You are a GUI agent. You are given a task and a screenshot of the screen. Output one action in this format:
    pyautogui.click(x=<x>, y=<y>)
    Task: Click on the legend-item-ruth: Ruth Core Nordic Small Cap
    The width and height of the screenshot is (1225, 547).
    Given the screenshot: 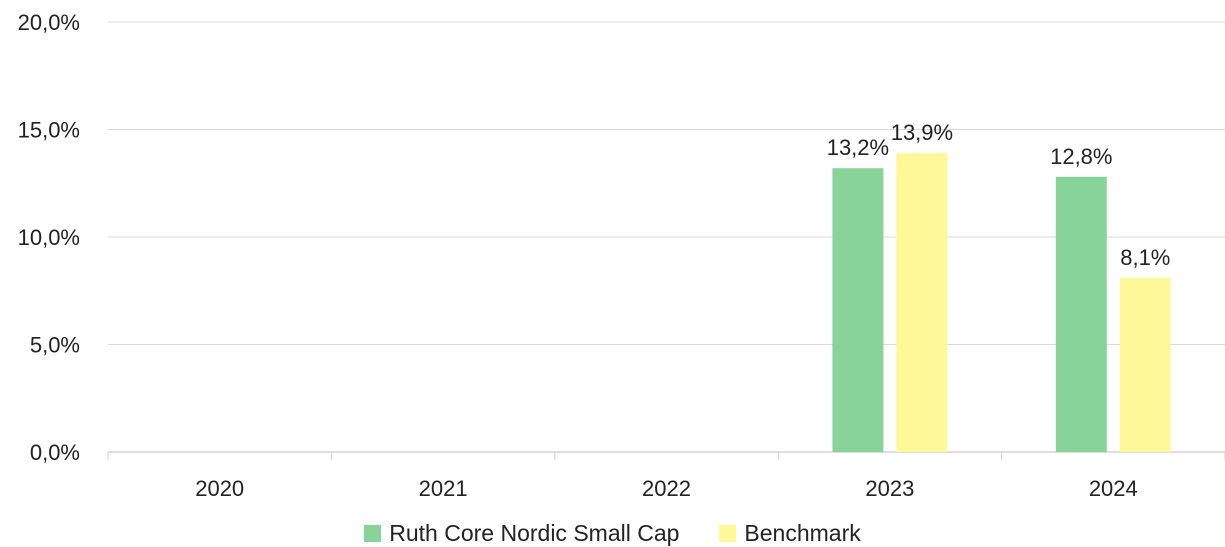 What is the action you would take?
    pyautogui.click(x=521, y=533)
    